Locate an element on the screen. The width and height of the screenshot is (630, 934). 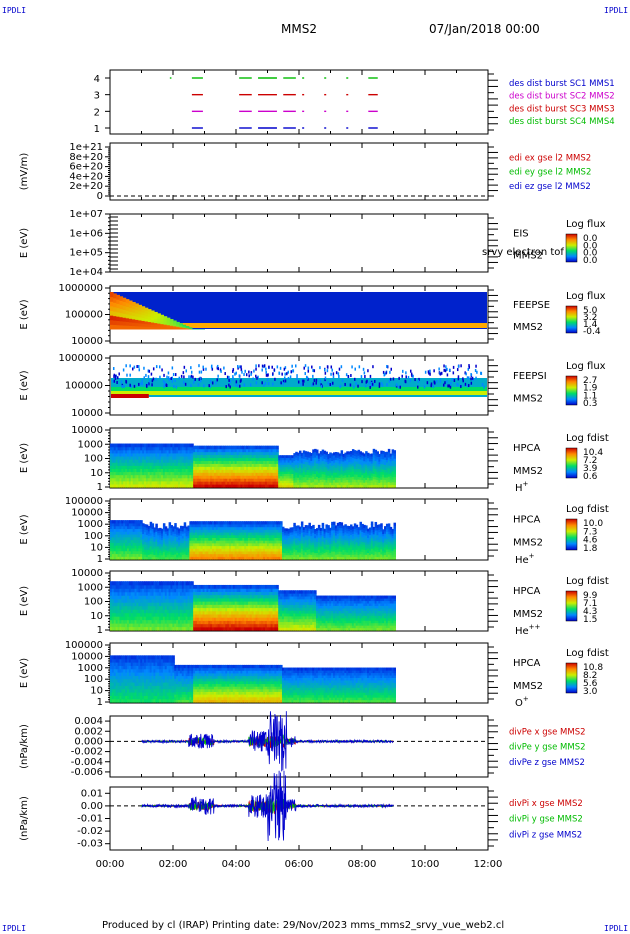
y-axis-label: (mV/m) is located at coordinates (24, 172).